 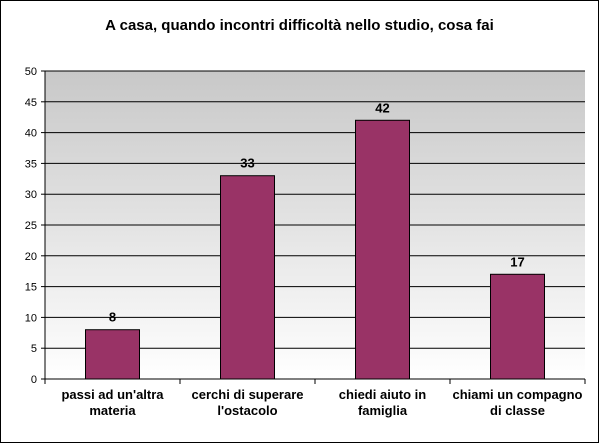 I want to click on y-tick-label: 50, so click(x=31, y=72).